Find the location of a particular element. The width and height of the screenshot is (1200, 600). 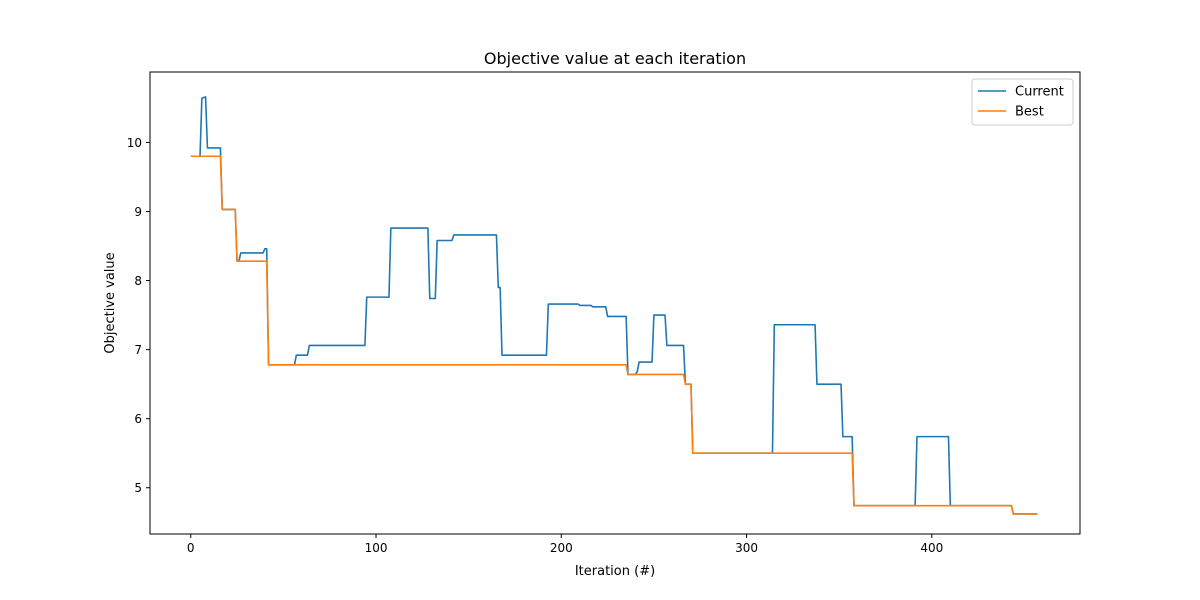

x-tick-label: 0 is located at coordinates (191, 548).